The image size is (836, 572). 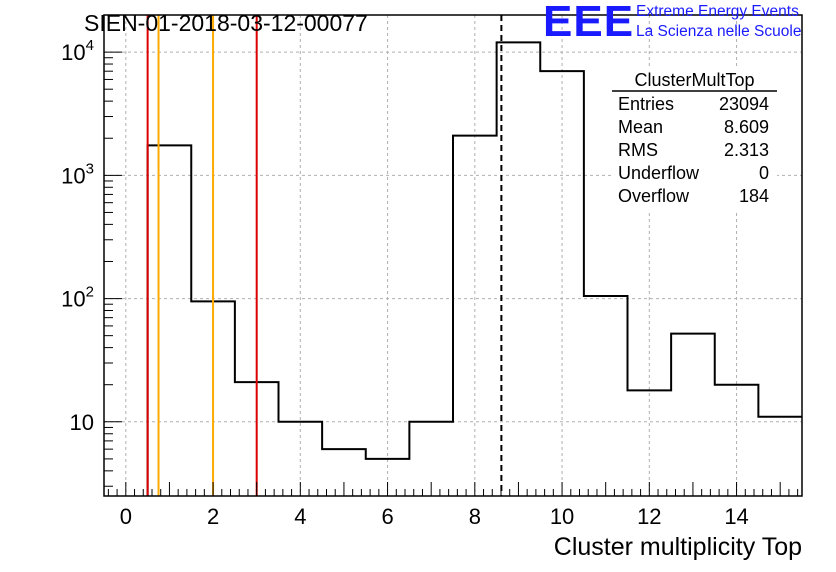 What do you see at coordinates (77, 174) in the screenshot?
I see `y-tick-label: 10³` at bounding box center [77, 174].